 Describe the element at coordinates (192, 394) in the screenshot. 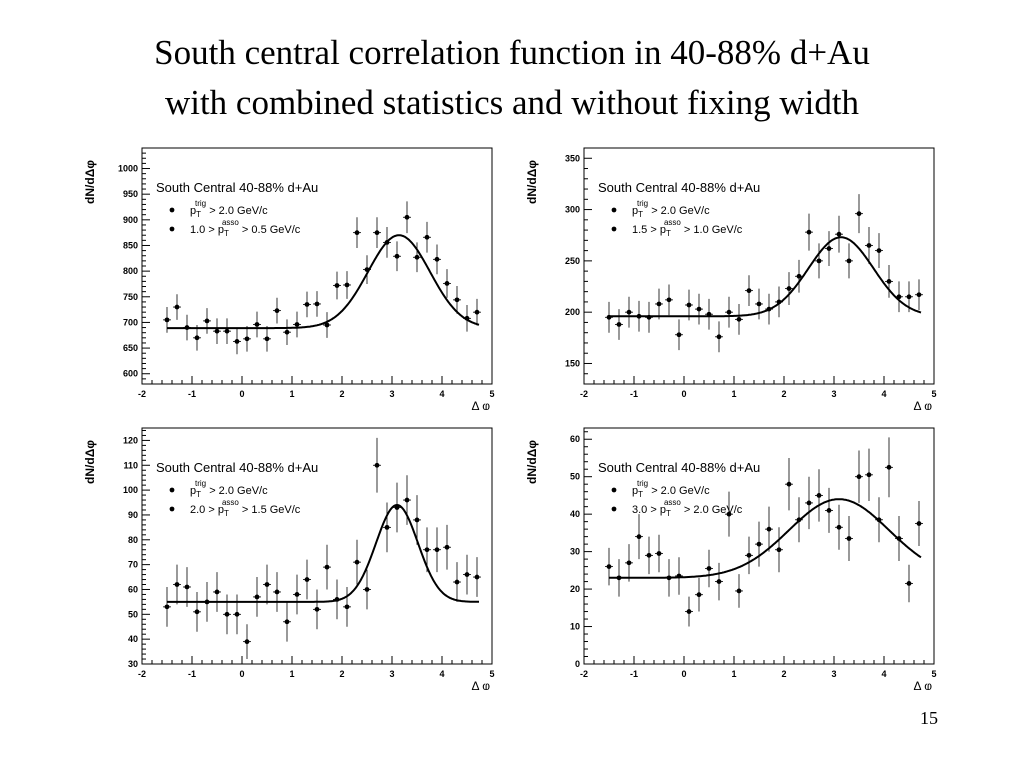

I see `x-tick-label: -1` at that location.